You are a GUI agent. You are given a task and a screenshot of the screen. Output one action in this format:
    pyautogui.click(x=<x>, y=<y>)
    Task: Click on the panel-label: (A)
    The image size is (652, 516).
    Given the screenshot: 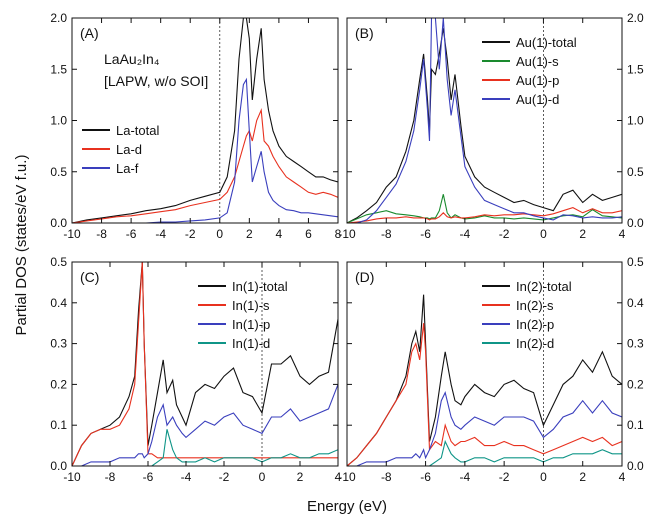 What is the action you would take?
    pyautogui.click(x=89, y=33)
    